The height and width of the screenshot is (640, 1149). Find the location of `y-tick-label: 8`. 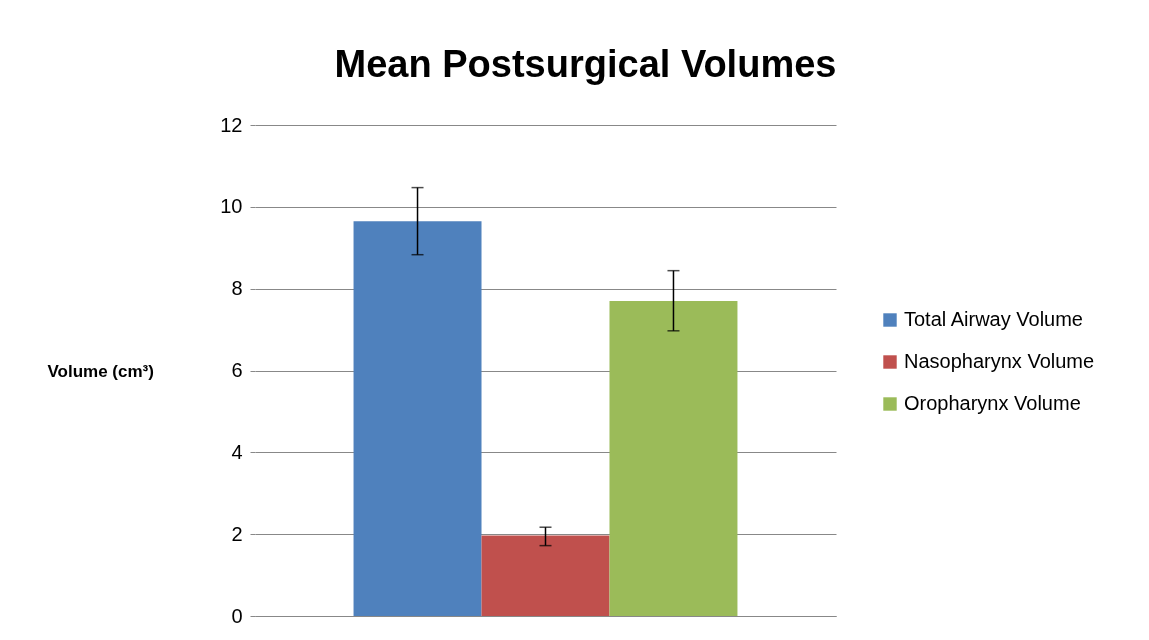

y-tick-label: 8 is located at coordinates (237, 288).